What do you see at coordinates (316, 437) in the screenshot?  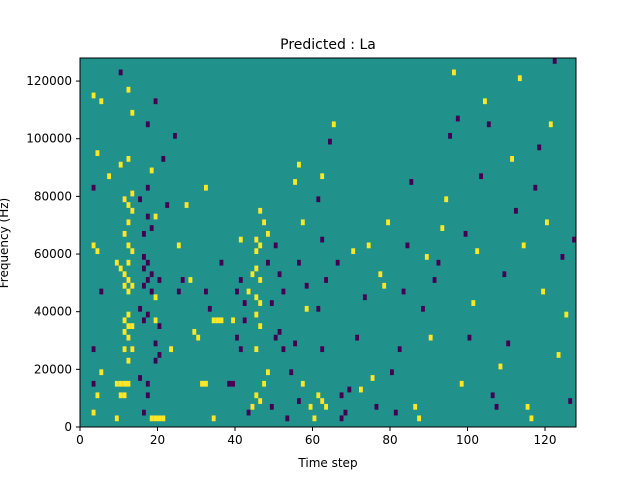 I see `x-axis: 0 20 40 60 80 100 120` at bounding box center [316, 437].